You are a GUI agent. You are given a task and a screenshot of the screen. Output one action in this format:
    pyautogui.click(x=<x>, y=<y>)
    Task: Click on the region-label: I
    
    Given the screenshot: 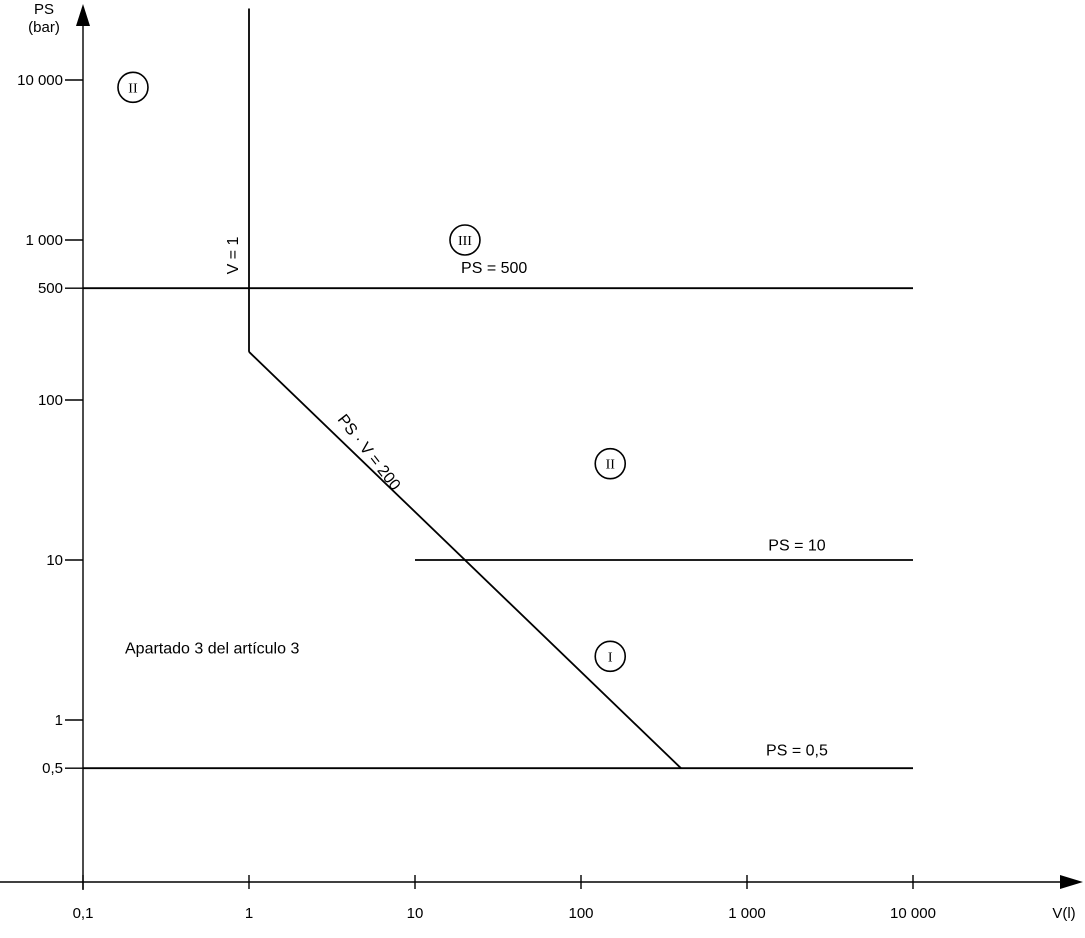 What is the action you would take?
    pyautogui.click(x=610, y=657)
    